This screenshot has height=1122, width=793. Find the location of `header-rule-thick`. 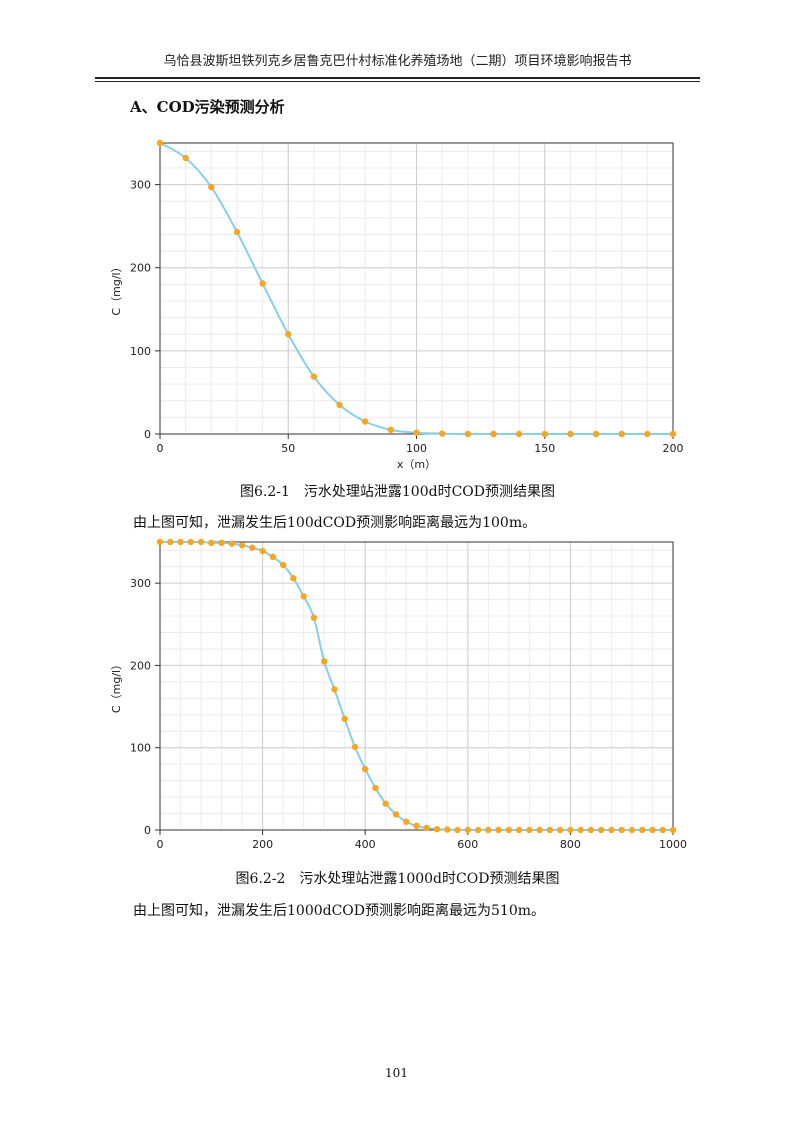

header-rule-thick is located at coordinates (397, 78).